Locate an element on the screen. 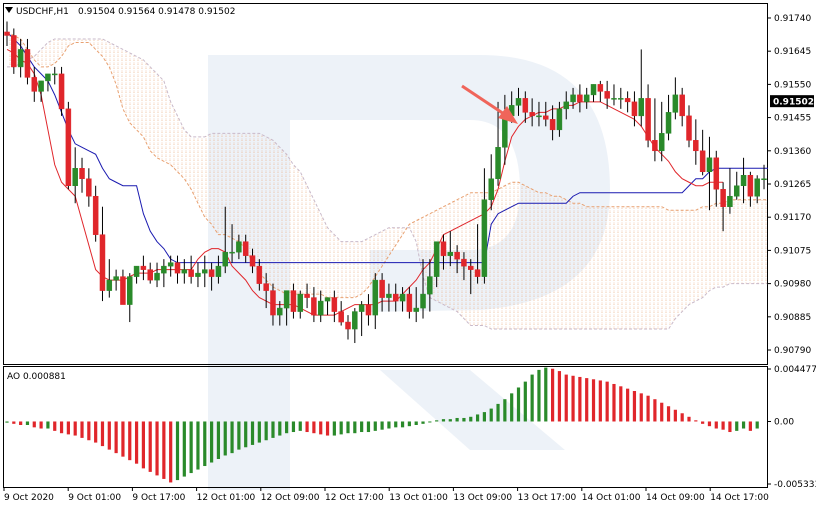 The image size is (816, 512). watermark-leg is located at coordinates (472, 410).